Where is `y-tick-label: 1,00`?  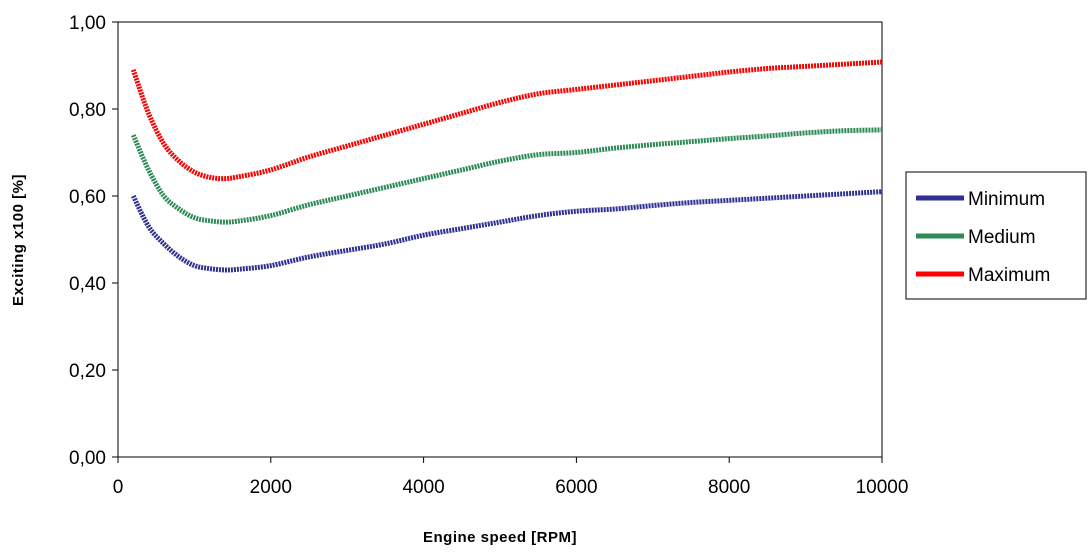
y-tick-label: 1,00 is located at coordinates (87, 23).